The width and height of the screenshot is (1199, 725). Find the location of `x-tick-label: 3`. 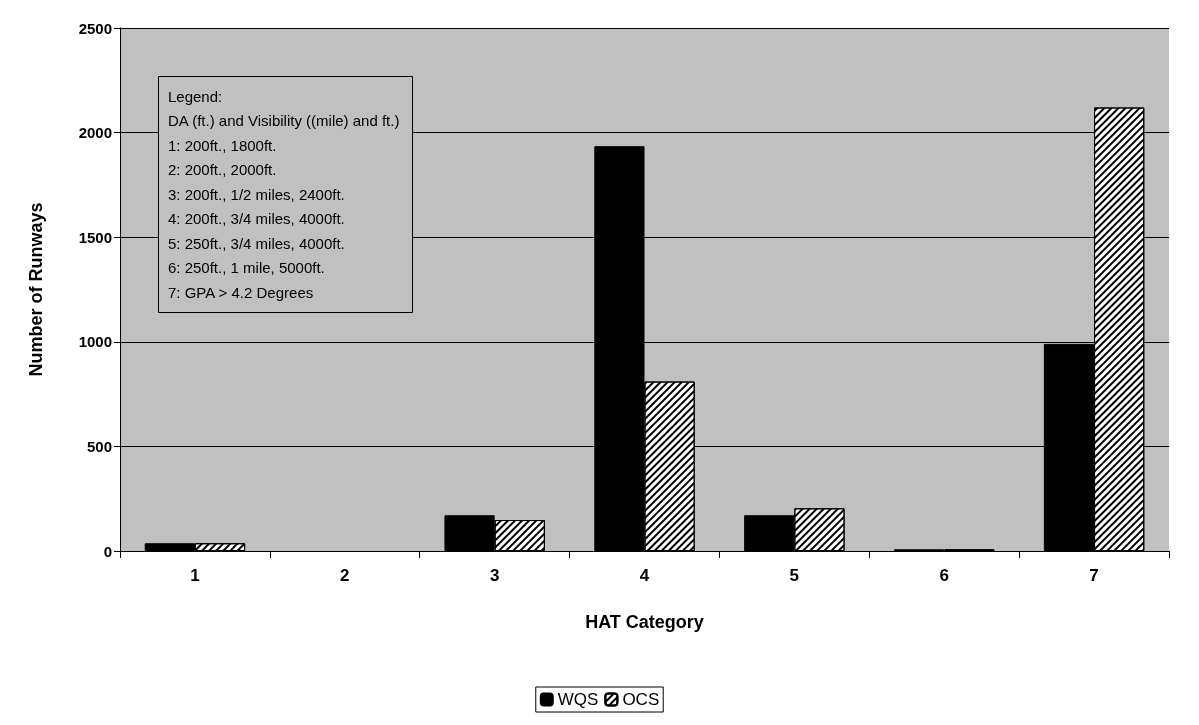

x-tick-label: 3 is located at coordinates (494, 575).